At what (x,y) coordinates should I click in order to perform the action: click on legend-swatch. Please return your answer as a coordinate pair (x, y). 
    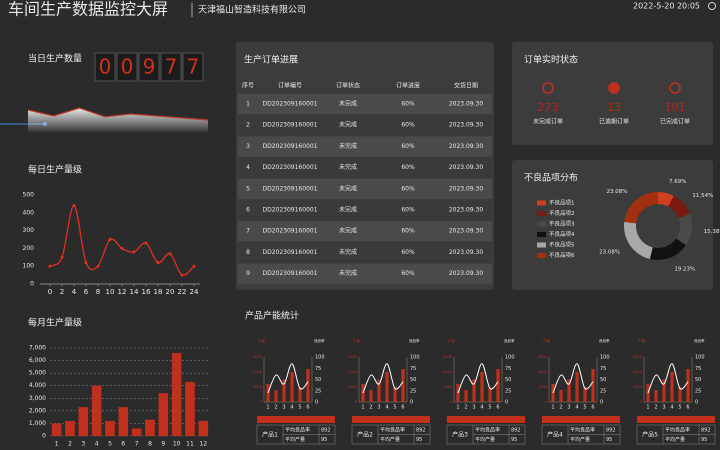
    Looking at the image, I should click on (541, 255).